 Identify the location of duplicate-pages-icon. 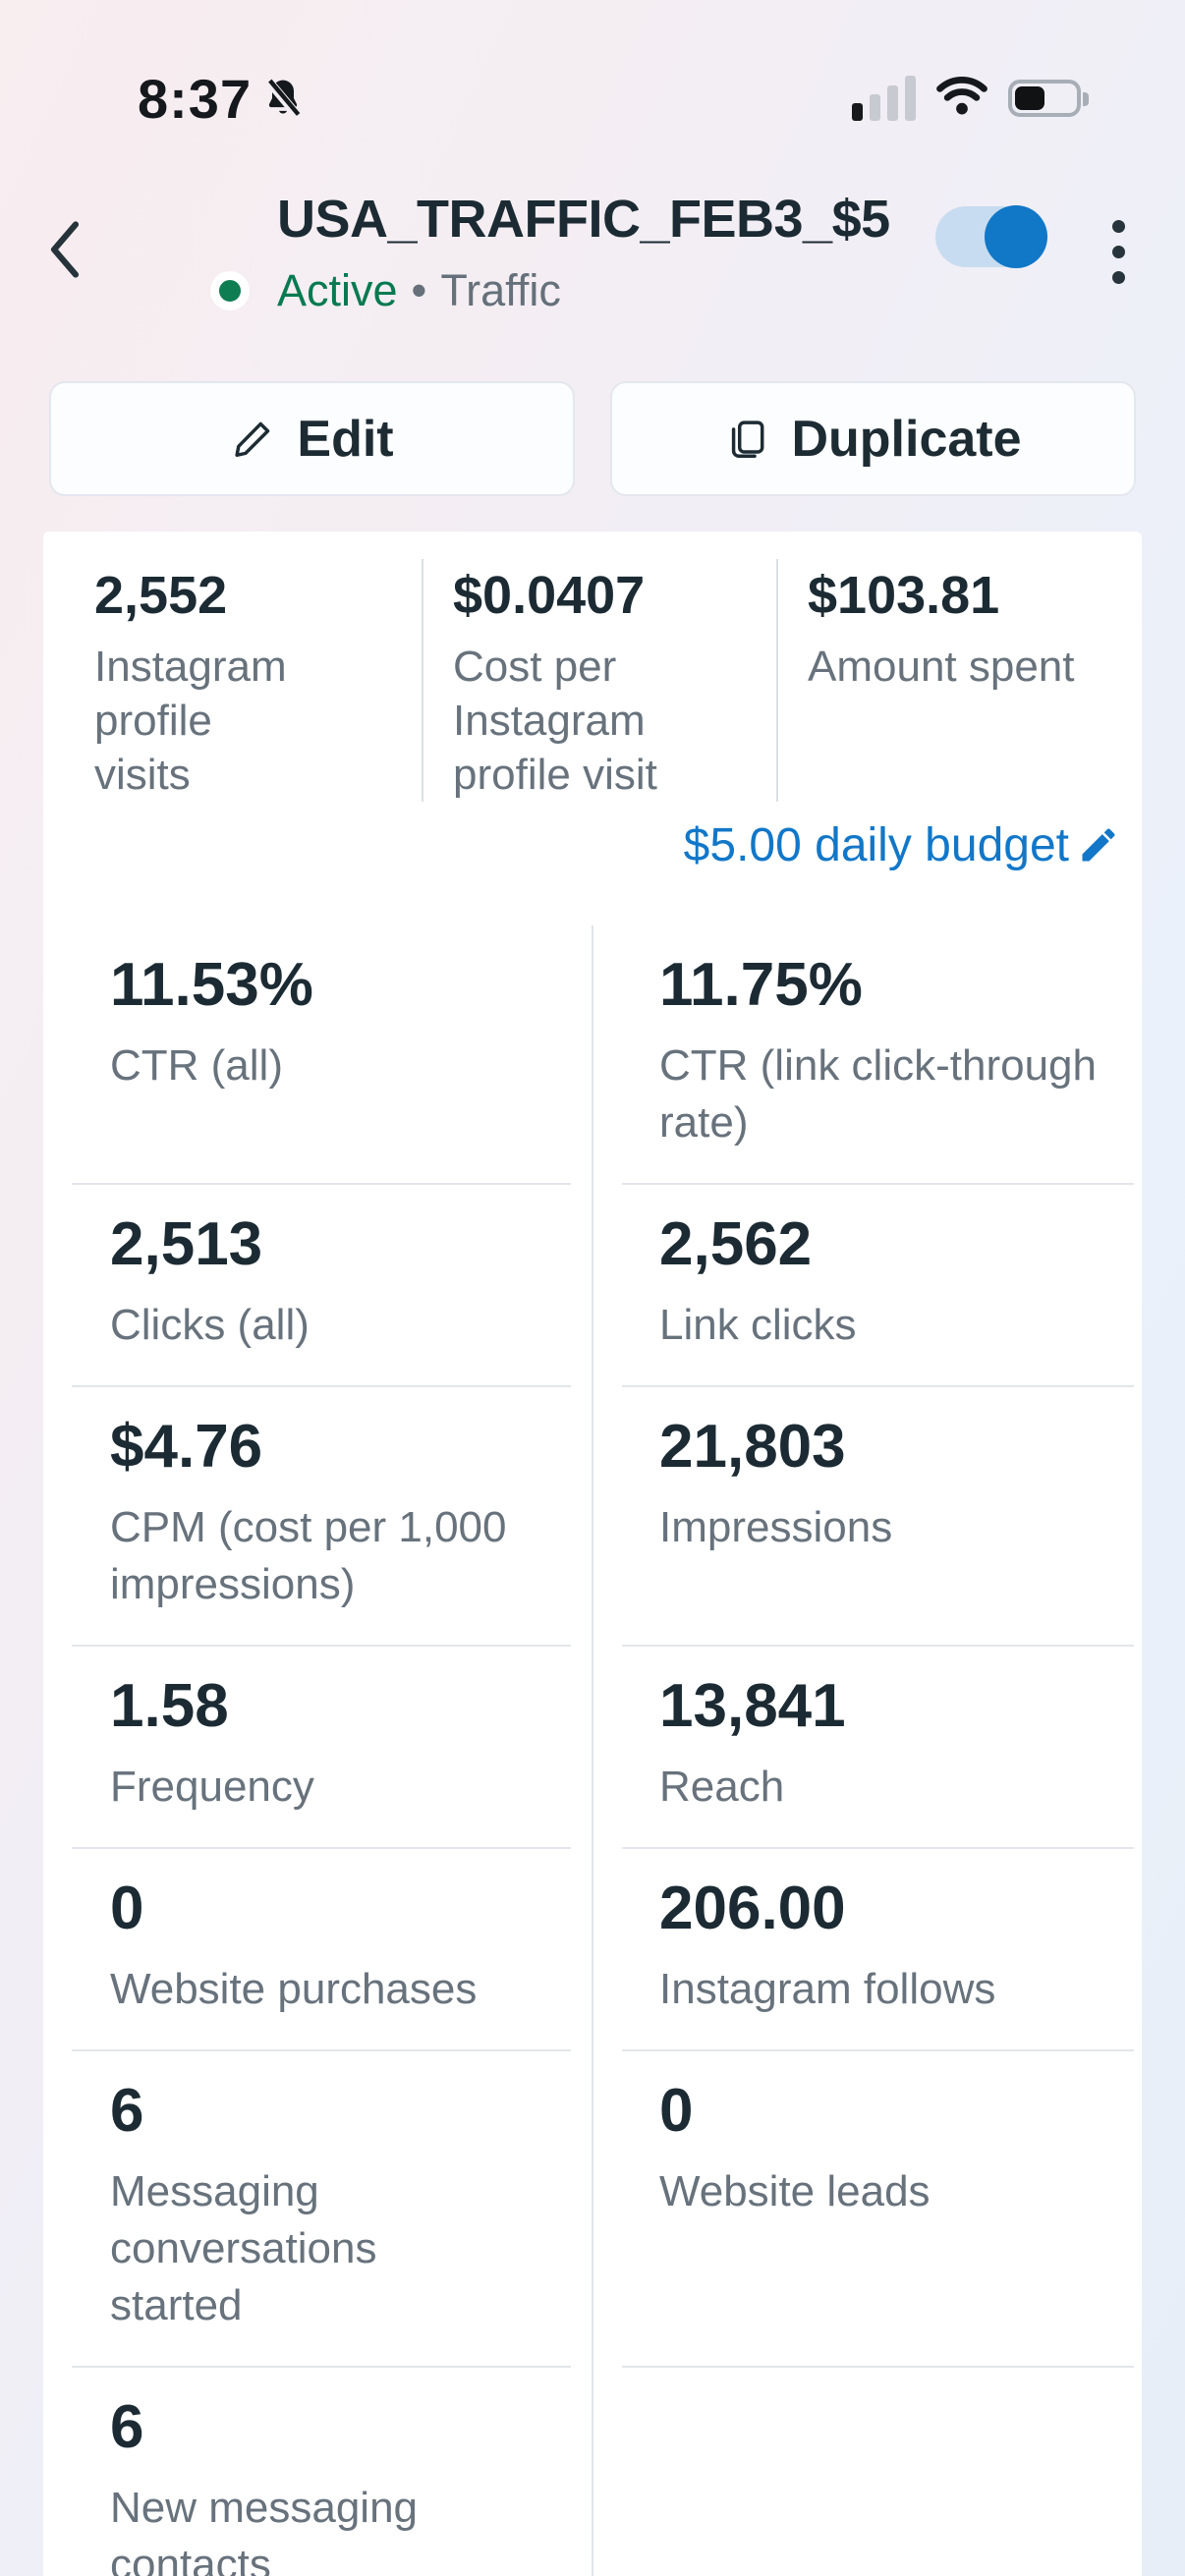
(748, 439).